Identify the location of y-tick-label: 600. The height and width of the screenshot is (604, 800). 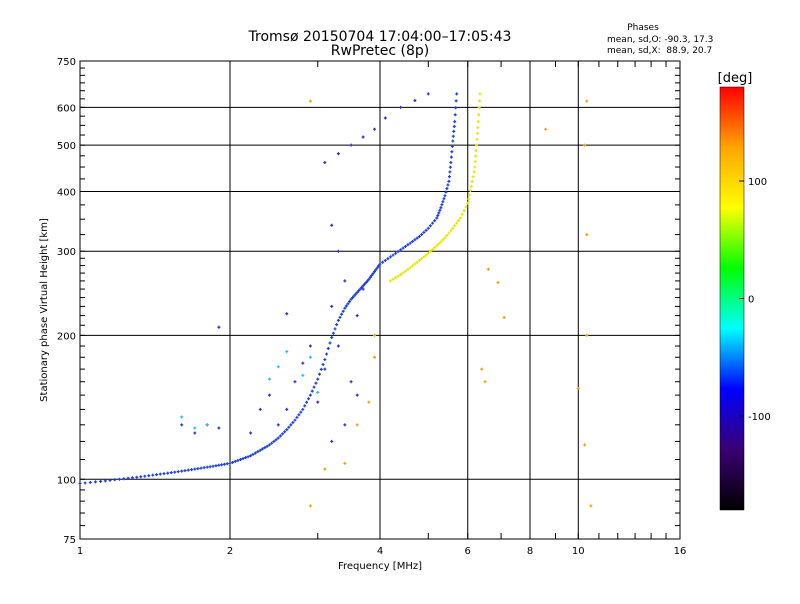
(66, 108).